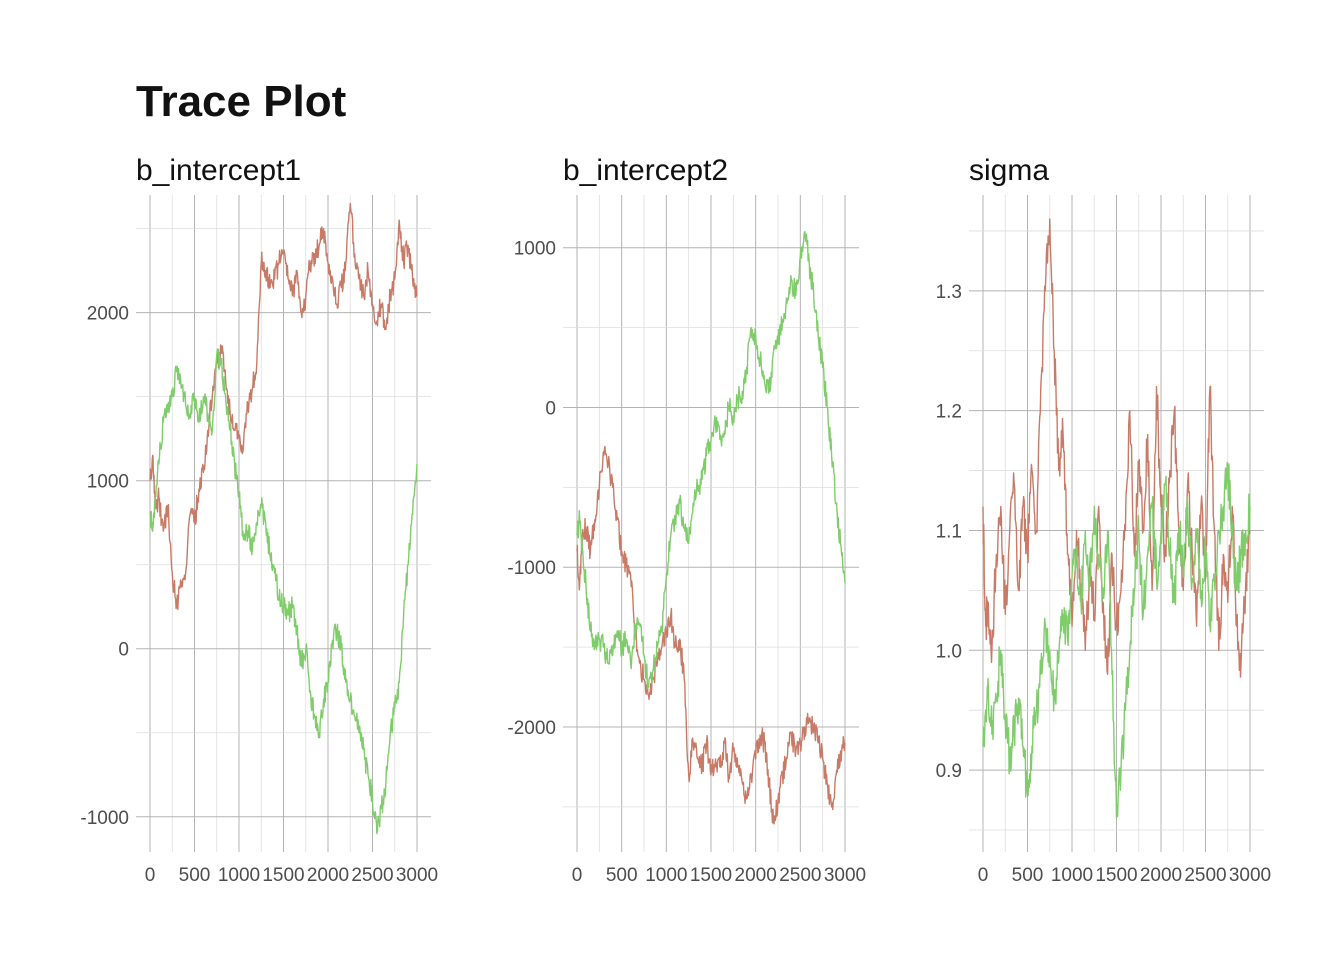 This screenshot has height=960, width=1344. Describe the element at coordinates (218, 170) in the screenshot. I see `panel-title: b_intercept1` at that location.